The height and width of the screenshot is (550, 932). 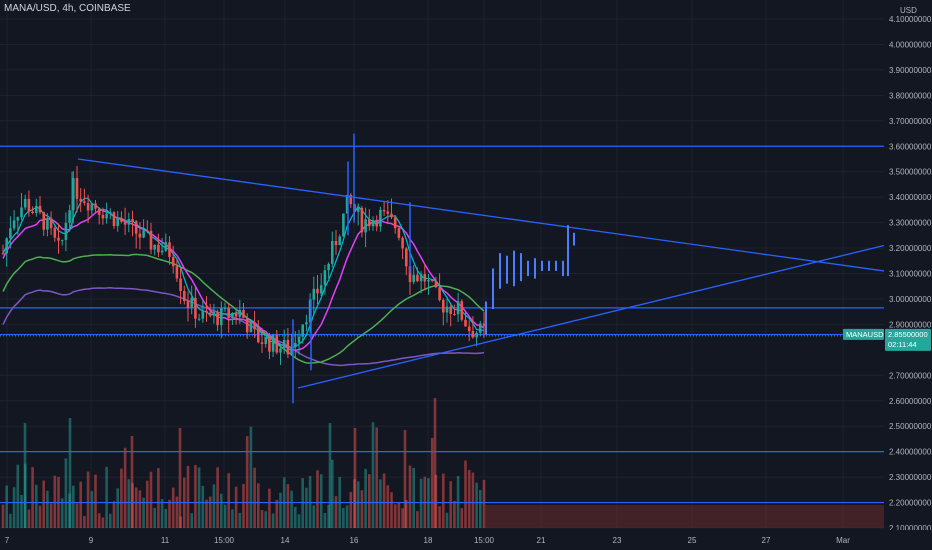 I want to click on price-tick-label: 3.30000000, so click(x=910, y=223).